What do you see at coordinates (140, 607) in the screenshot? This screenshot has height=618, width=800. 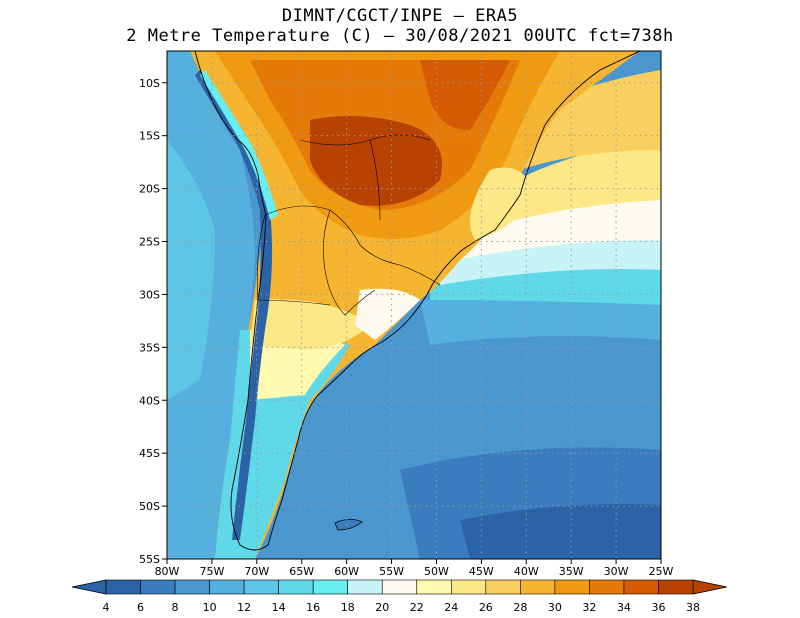 I see `colorbar-label: 6` at bounding box center [140, 607].